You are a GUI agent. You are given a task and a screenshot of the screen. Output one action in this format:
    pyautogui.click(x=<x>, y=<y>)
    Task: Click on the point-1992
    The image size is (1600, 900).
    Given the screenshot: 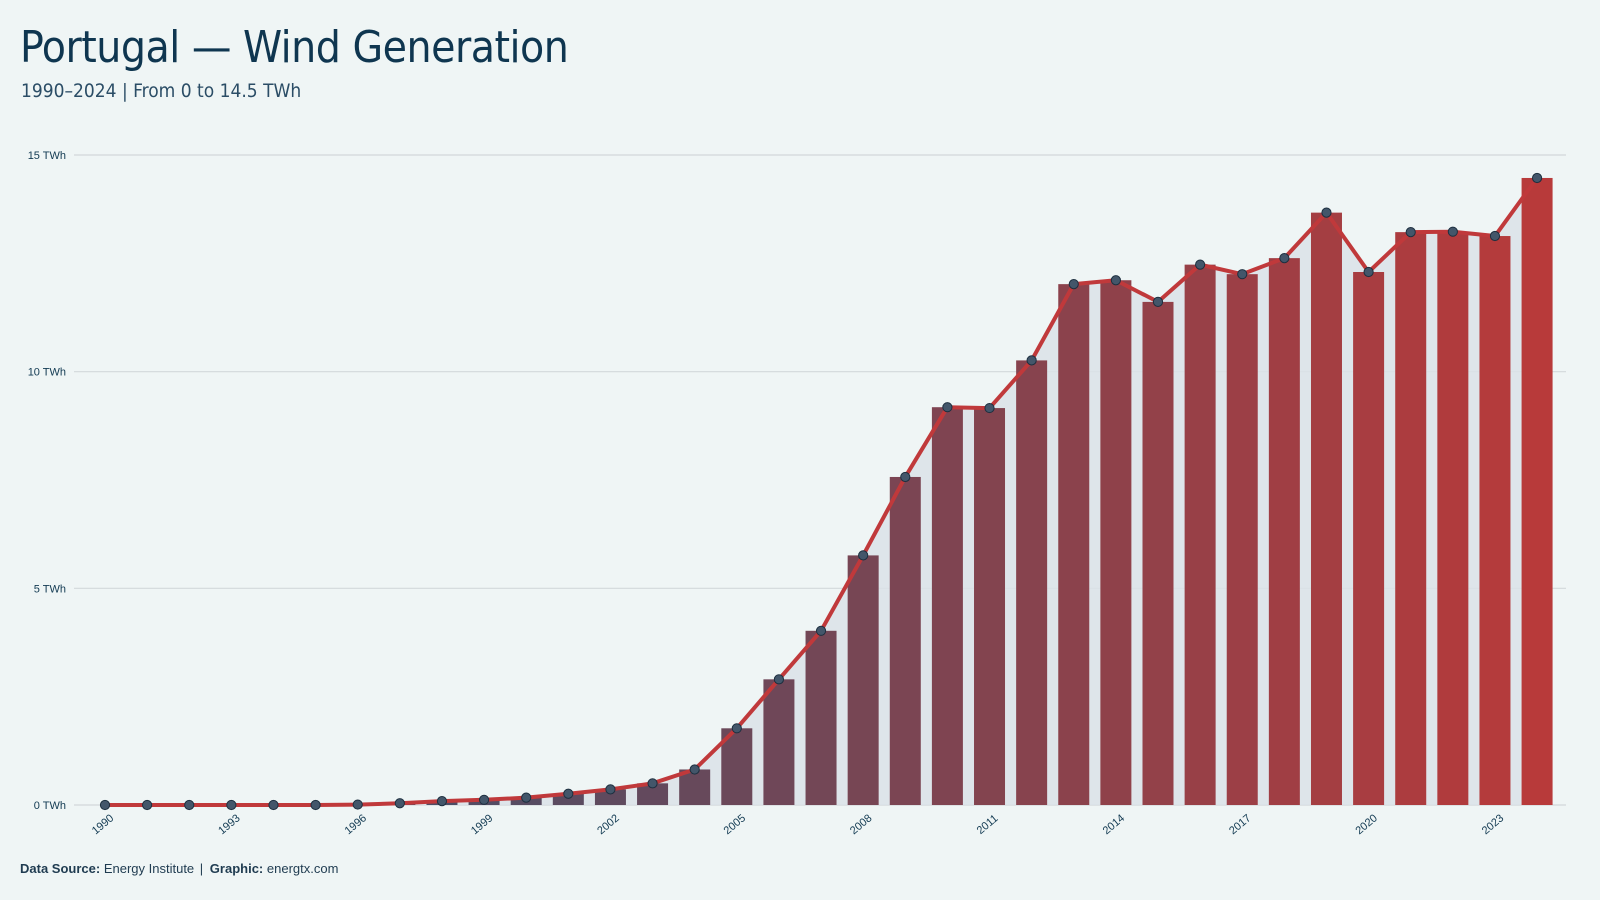 What is the action you would take?
    pyautogui.click(x=189, y=805)
    